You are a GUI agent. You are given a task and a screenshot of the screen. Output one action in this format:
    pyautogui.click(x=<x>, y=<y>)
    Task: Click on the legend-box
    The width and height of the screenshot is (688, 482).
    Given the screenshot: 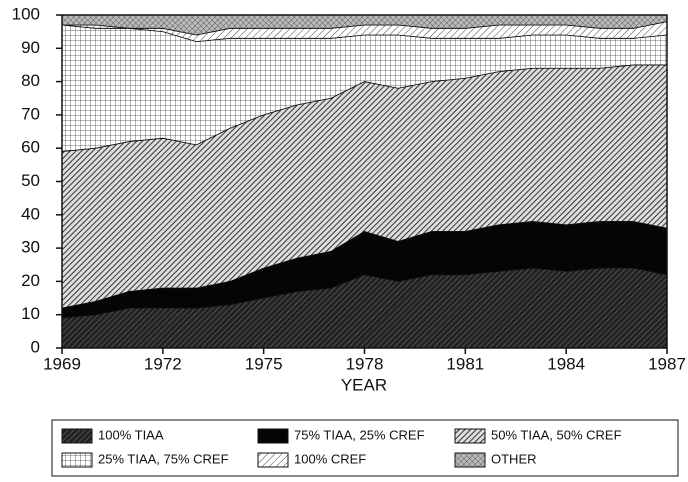 What is the action you would take?
    pyautogui.click(x=365, y=448)
    